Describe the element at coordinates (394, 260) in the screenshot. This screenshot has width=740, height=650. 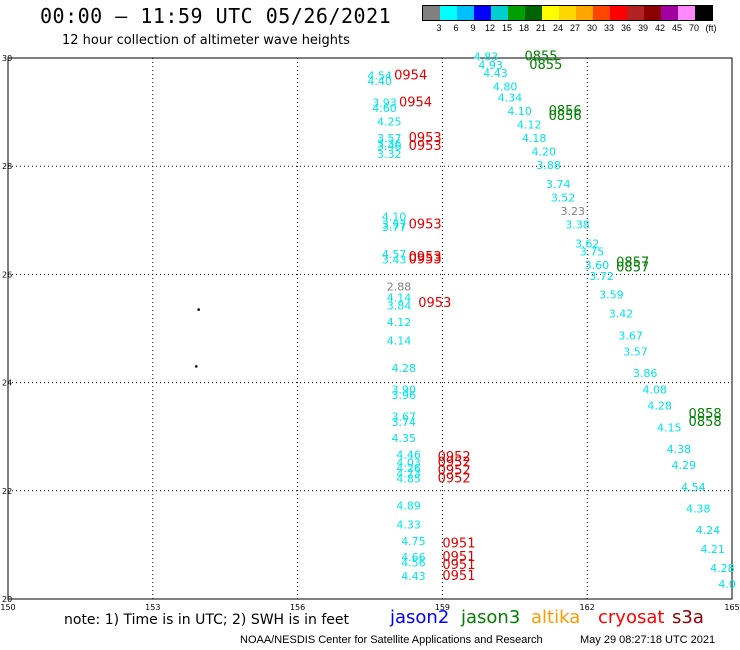
I see `wave-height-label: 3.43` at that location.